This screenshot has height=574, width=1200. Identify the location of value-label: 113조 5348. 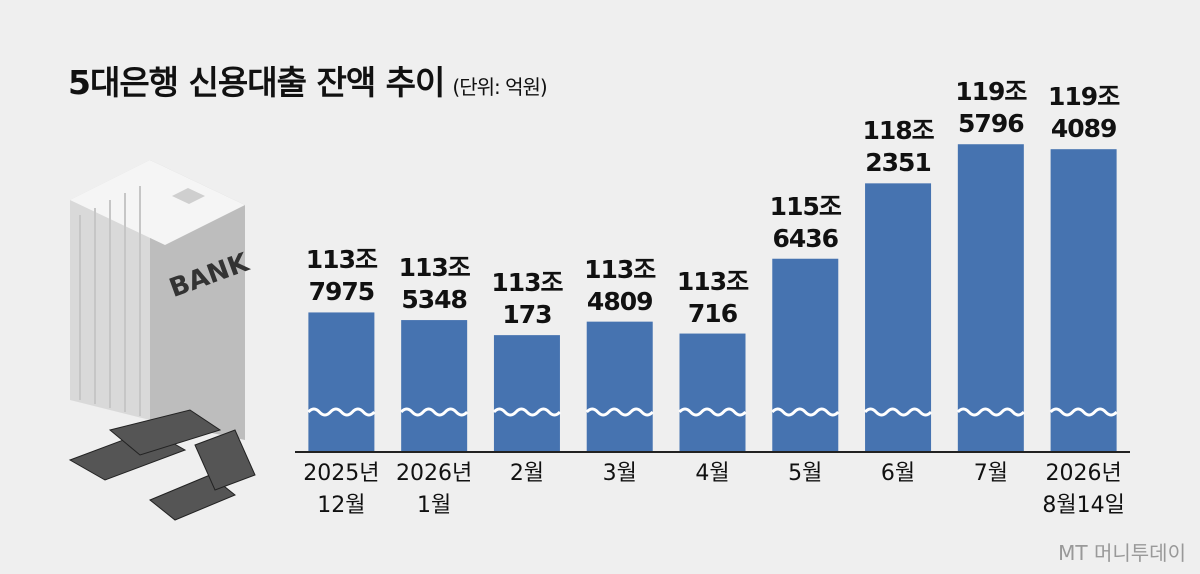
(434, 284).